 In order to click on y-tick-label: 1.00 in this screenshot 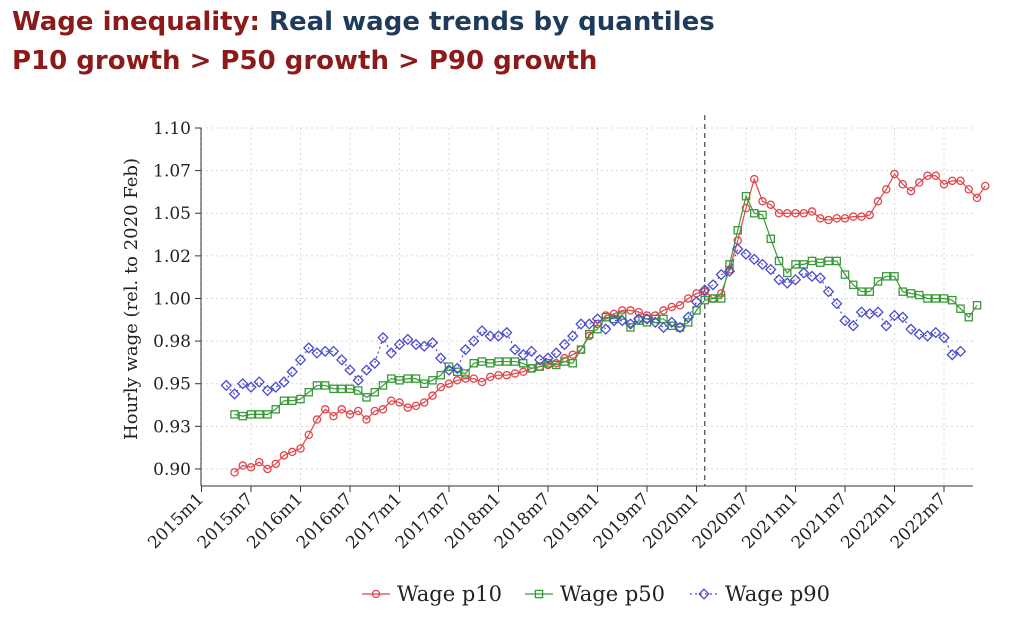, I will do `click(172, 299)`.